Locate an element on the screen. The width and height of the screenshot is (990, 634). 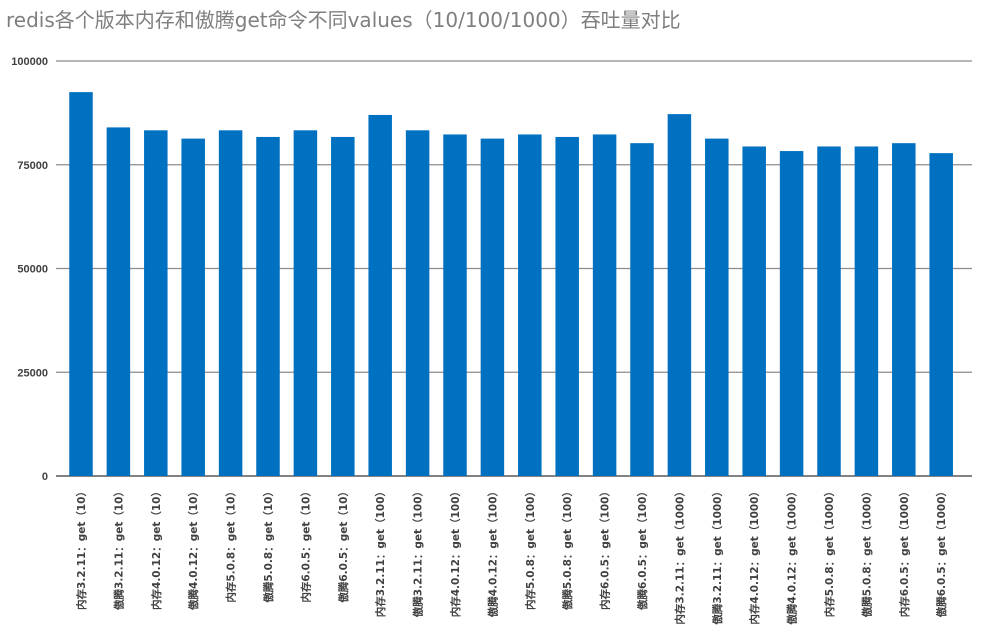
y-tick-label: 0 is located at coordinates (45, 477).